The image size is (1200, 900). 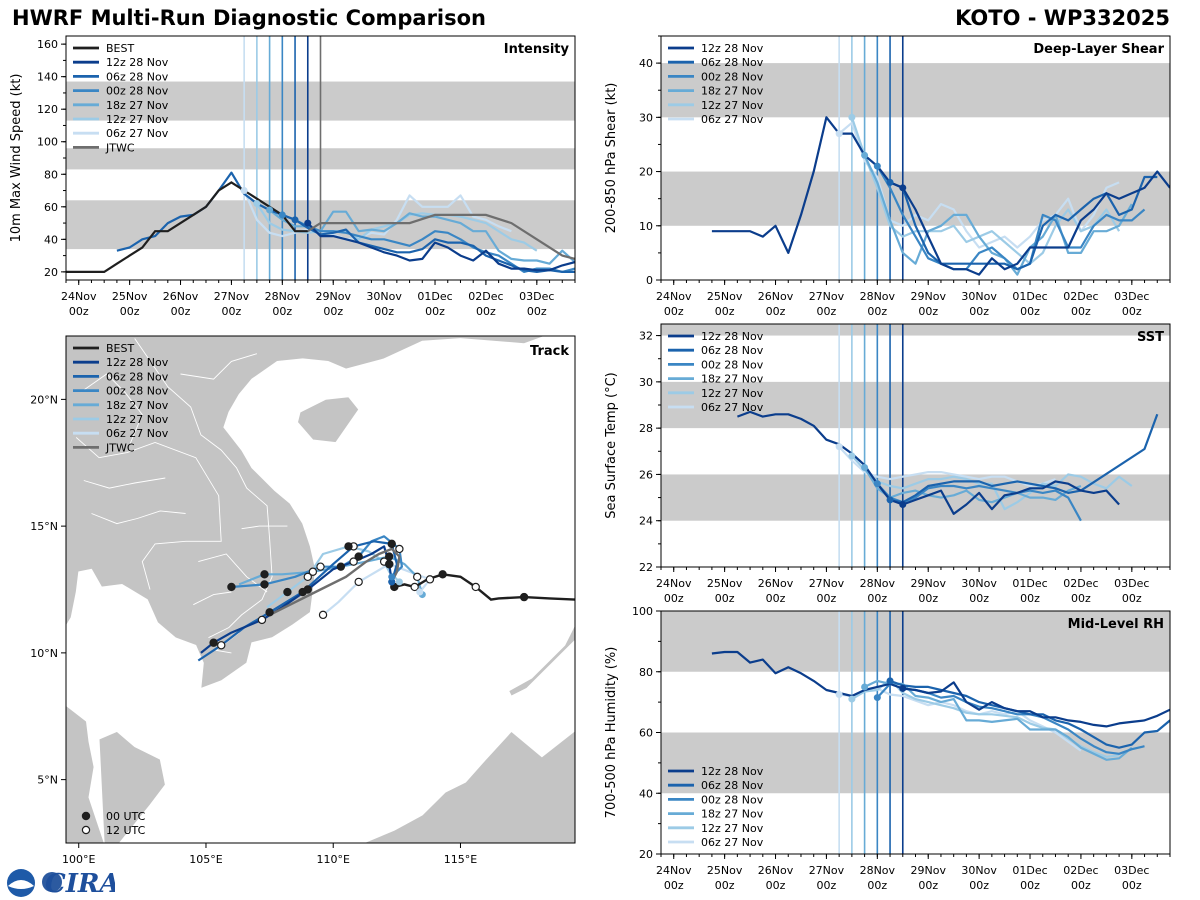 What do you see at coordinates (120, 147) in the screenshot?
I see `intensity-legend-label-7: JTWC` at bounding box center [120, 147].